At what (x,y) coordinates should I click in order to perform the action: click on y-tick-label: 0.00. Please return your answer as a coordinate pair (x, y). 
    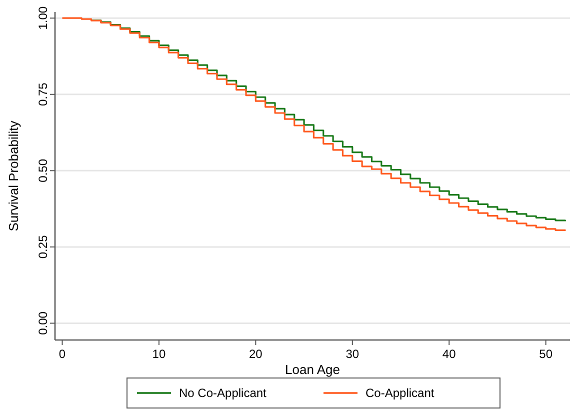
    Looking at the image, I should click on (43, 323).